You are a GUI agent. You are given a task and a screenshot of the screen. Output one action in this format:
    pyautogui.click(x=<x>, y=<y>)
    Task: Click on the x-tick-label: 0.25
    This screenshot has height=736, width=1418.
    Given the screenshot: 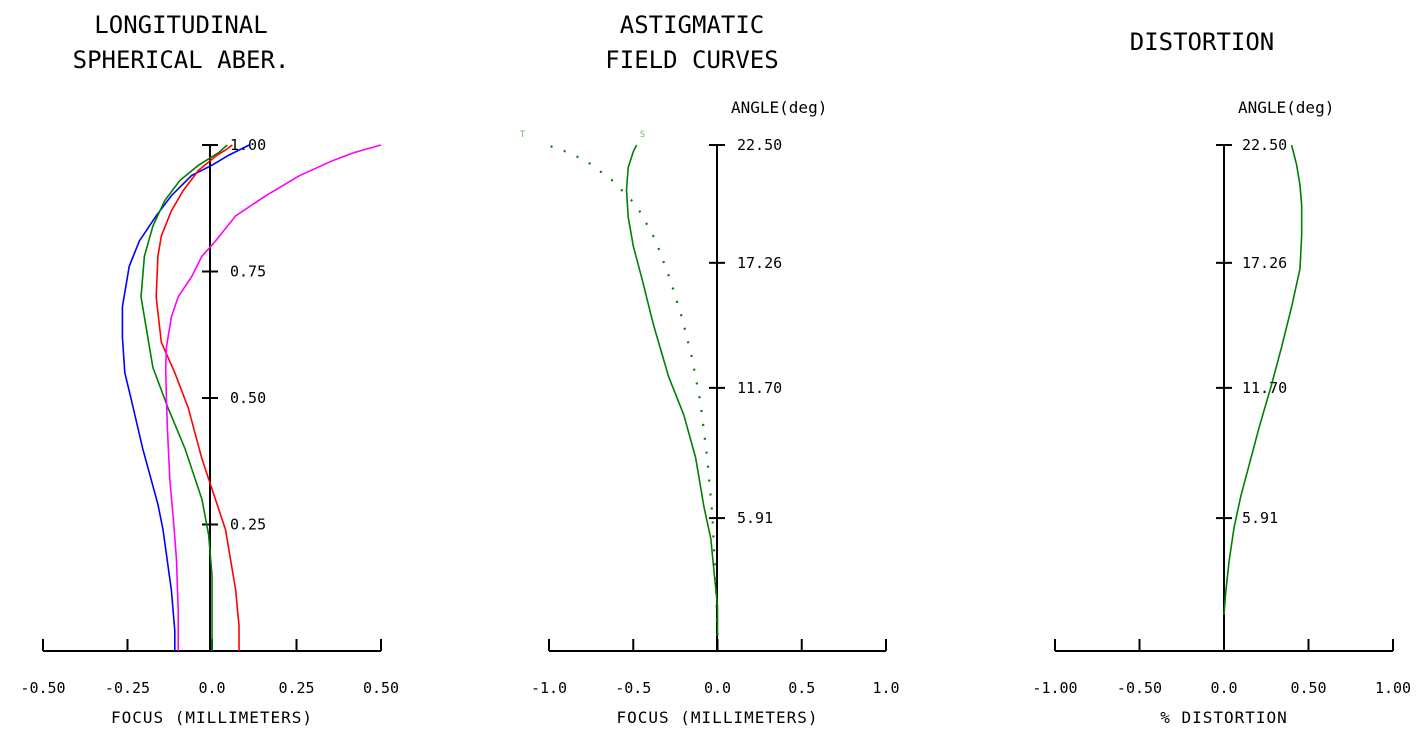 What is the action you would take?
    pyautogui.click(x=296, y=688)
    